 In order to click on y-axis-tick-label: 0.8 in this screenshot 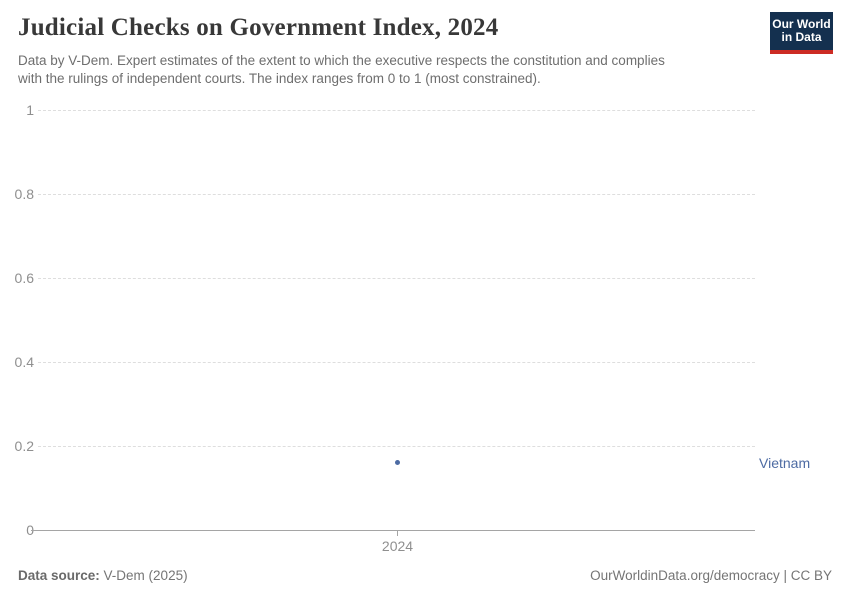, I will do `click(24, 194)`.